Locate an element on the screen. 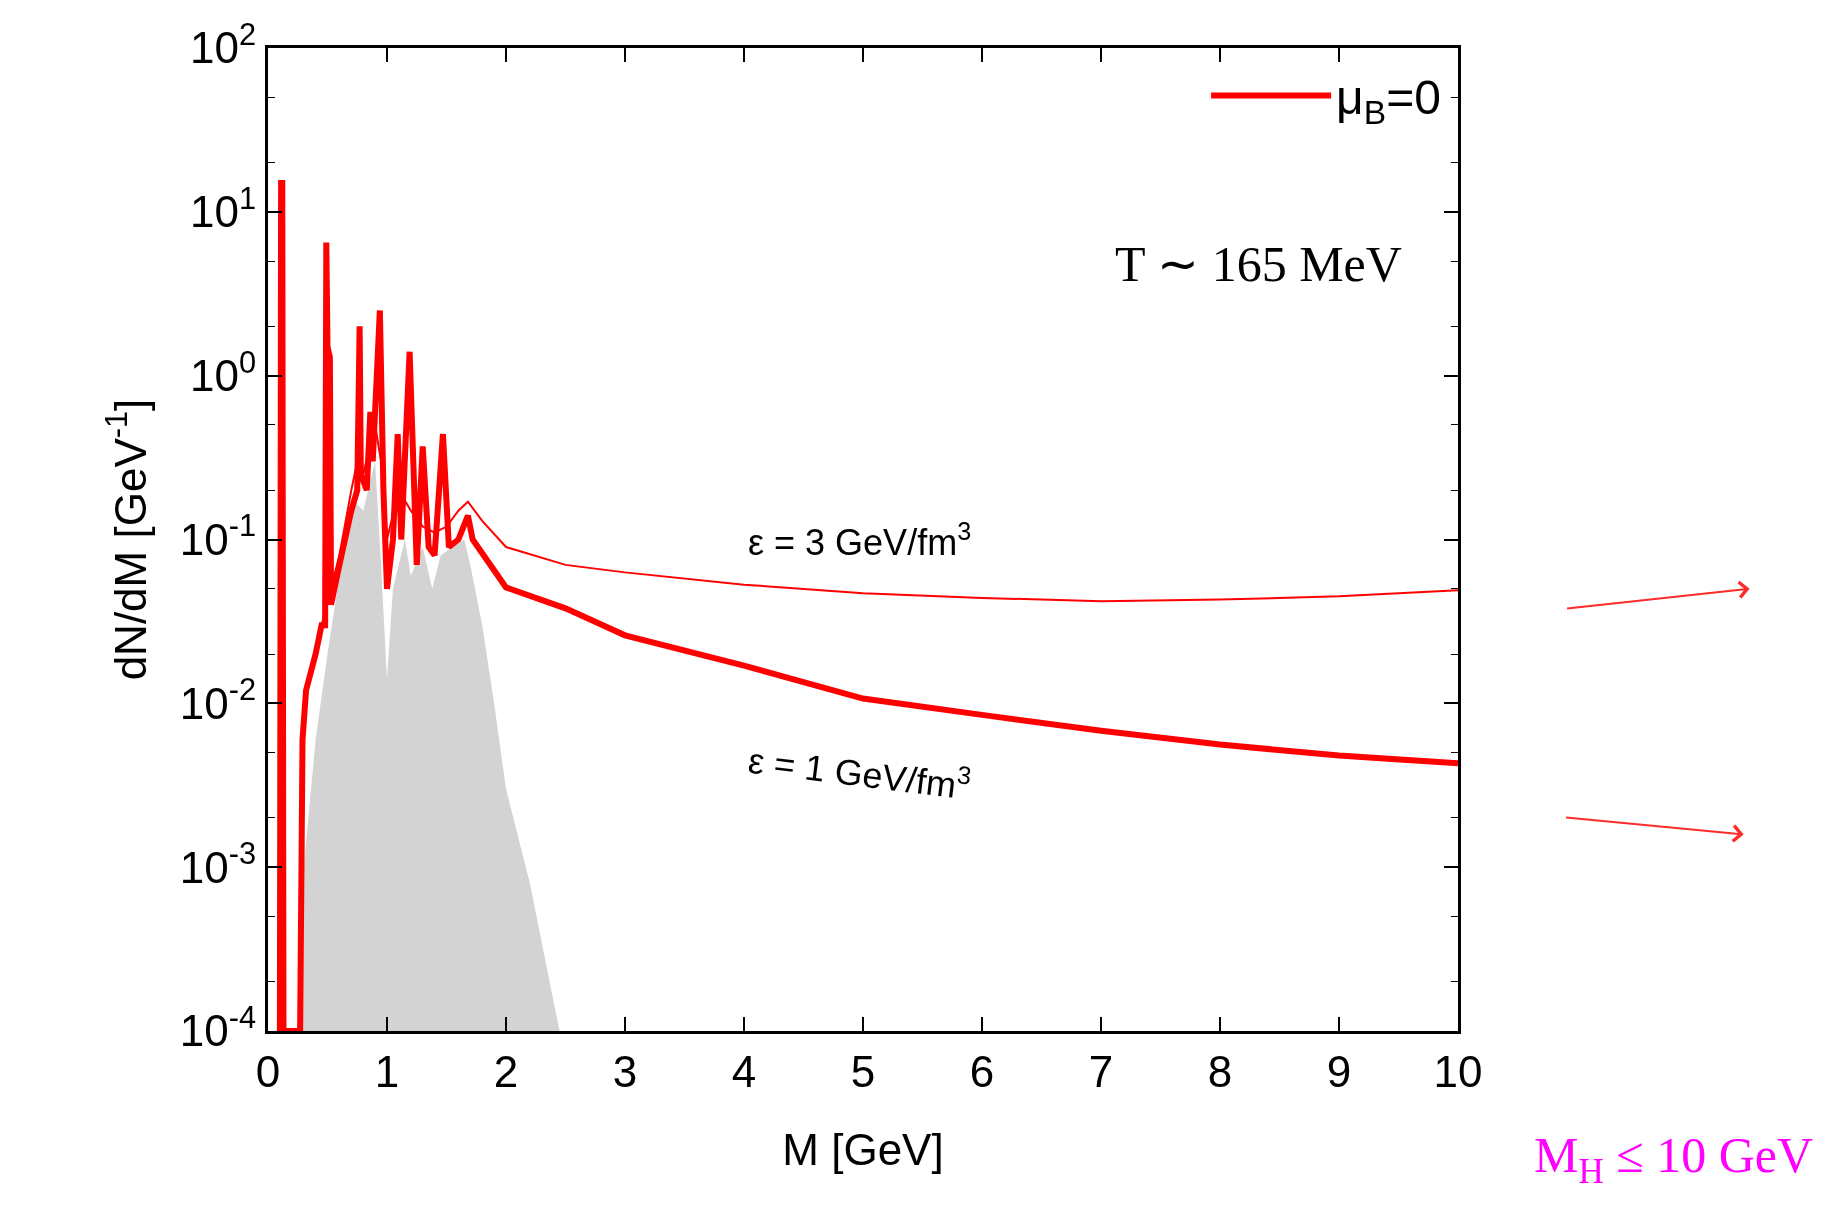 The image size is (1841, 1216). annotation: T ∼ 165 MeV is located at coordinates (1258, 264).